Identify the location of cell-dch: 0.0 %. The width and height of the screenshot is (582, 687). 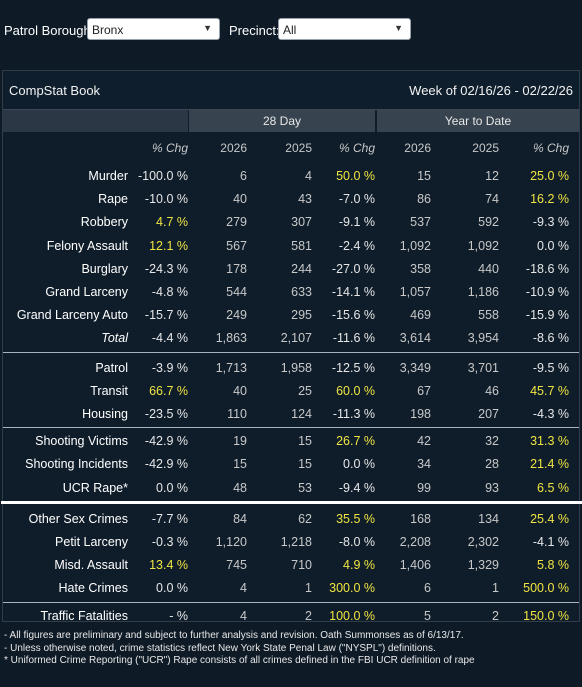
(359, 464).